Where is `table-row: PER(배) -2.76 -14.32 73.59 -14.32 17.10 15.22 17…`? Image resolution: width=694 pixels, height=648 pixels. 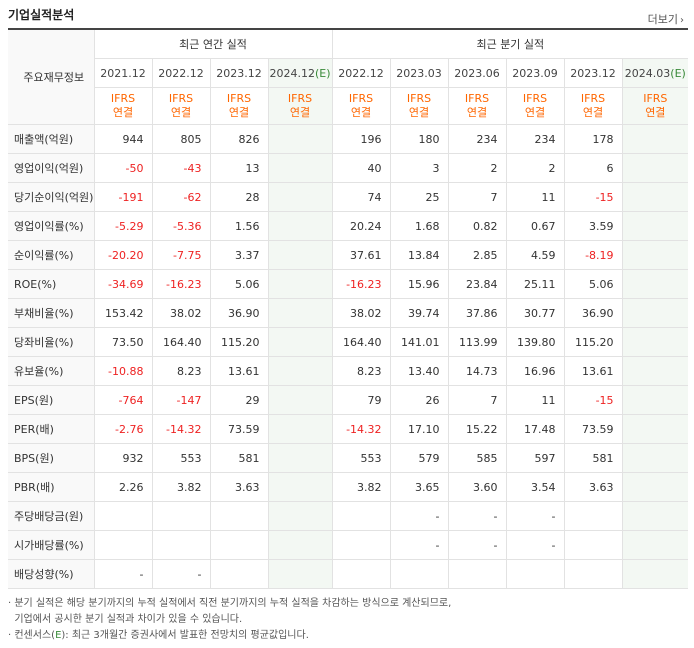 table-row: PER(배) -2.76 -14.32 73.59 -14.32 17.10 15.22 17… is located at coordinates (348, 429).